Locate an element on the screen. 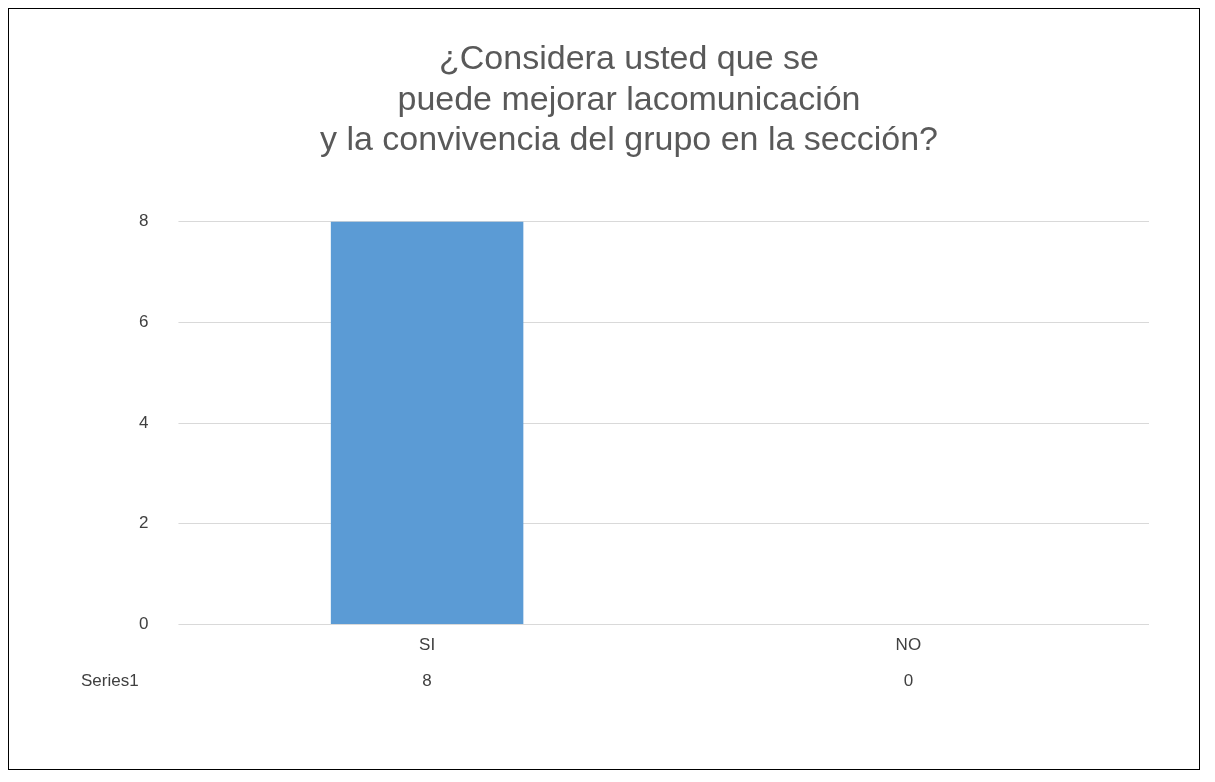 This screenshot has height=782, width=1215. y-tick-label: 0 is located at coordinates (143, 624).